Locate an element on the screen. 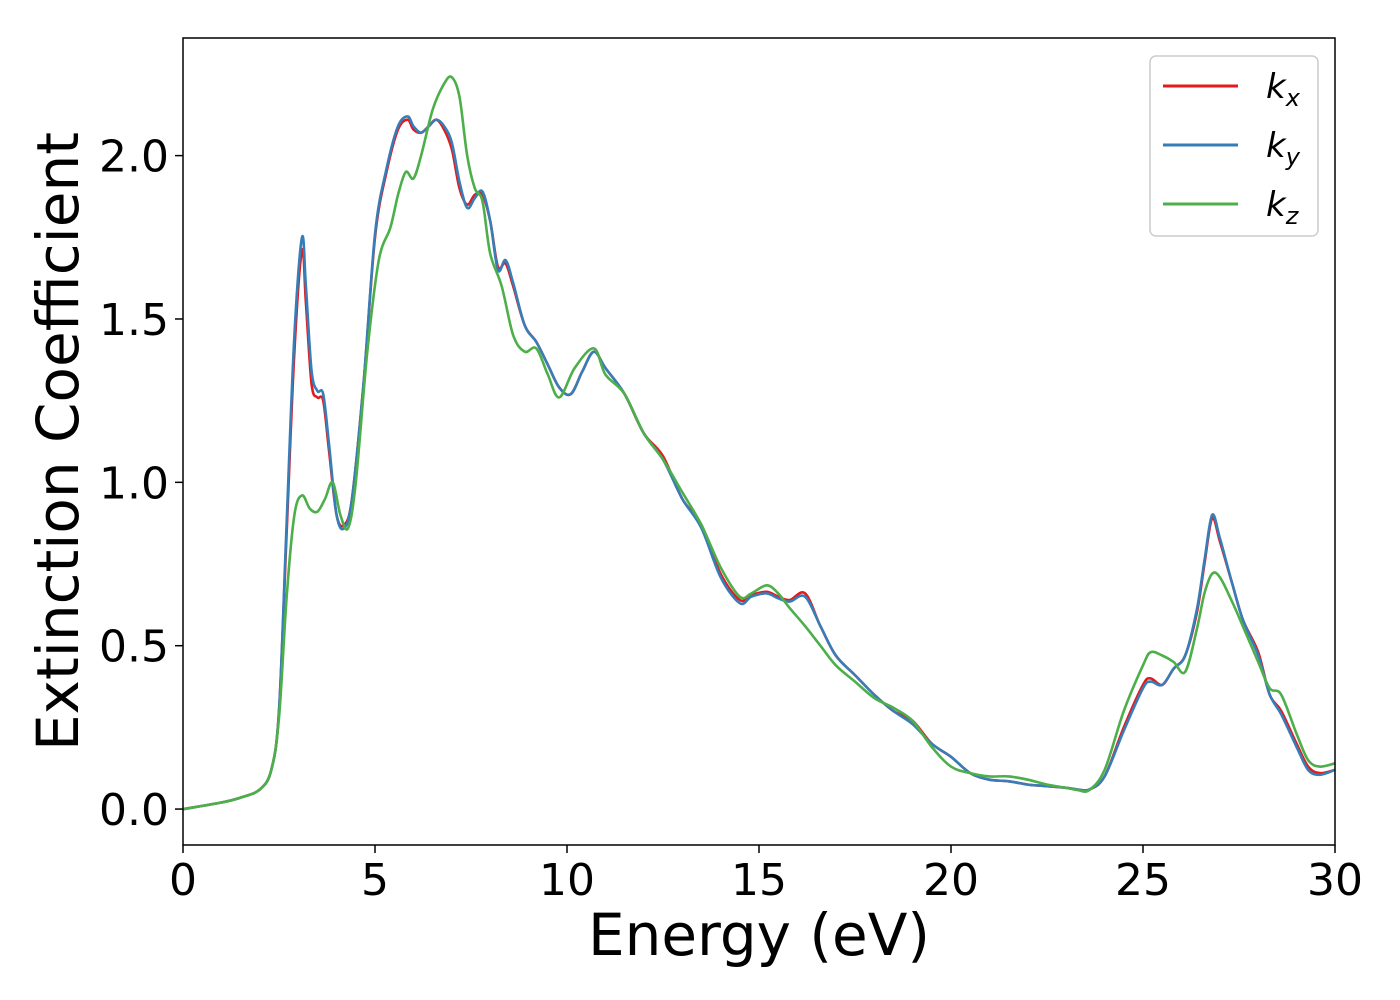 The width and height of the screenshot is (1400, 1000). x-tick-label: 5 is located at coordinates (375, 880).